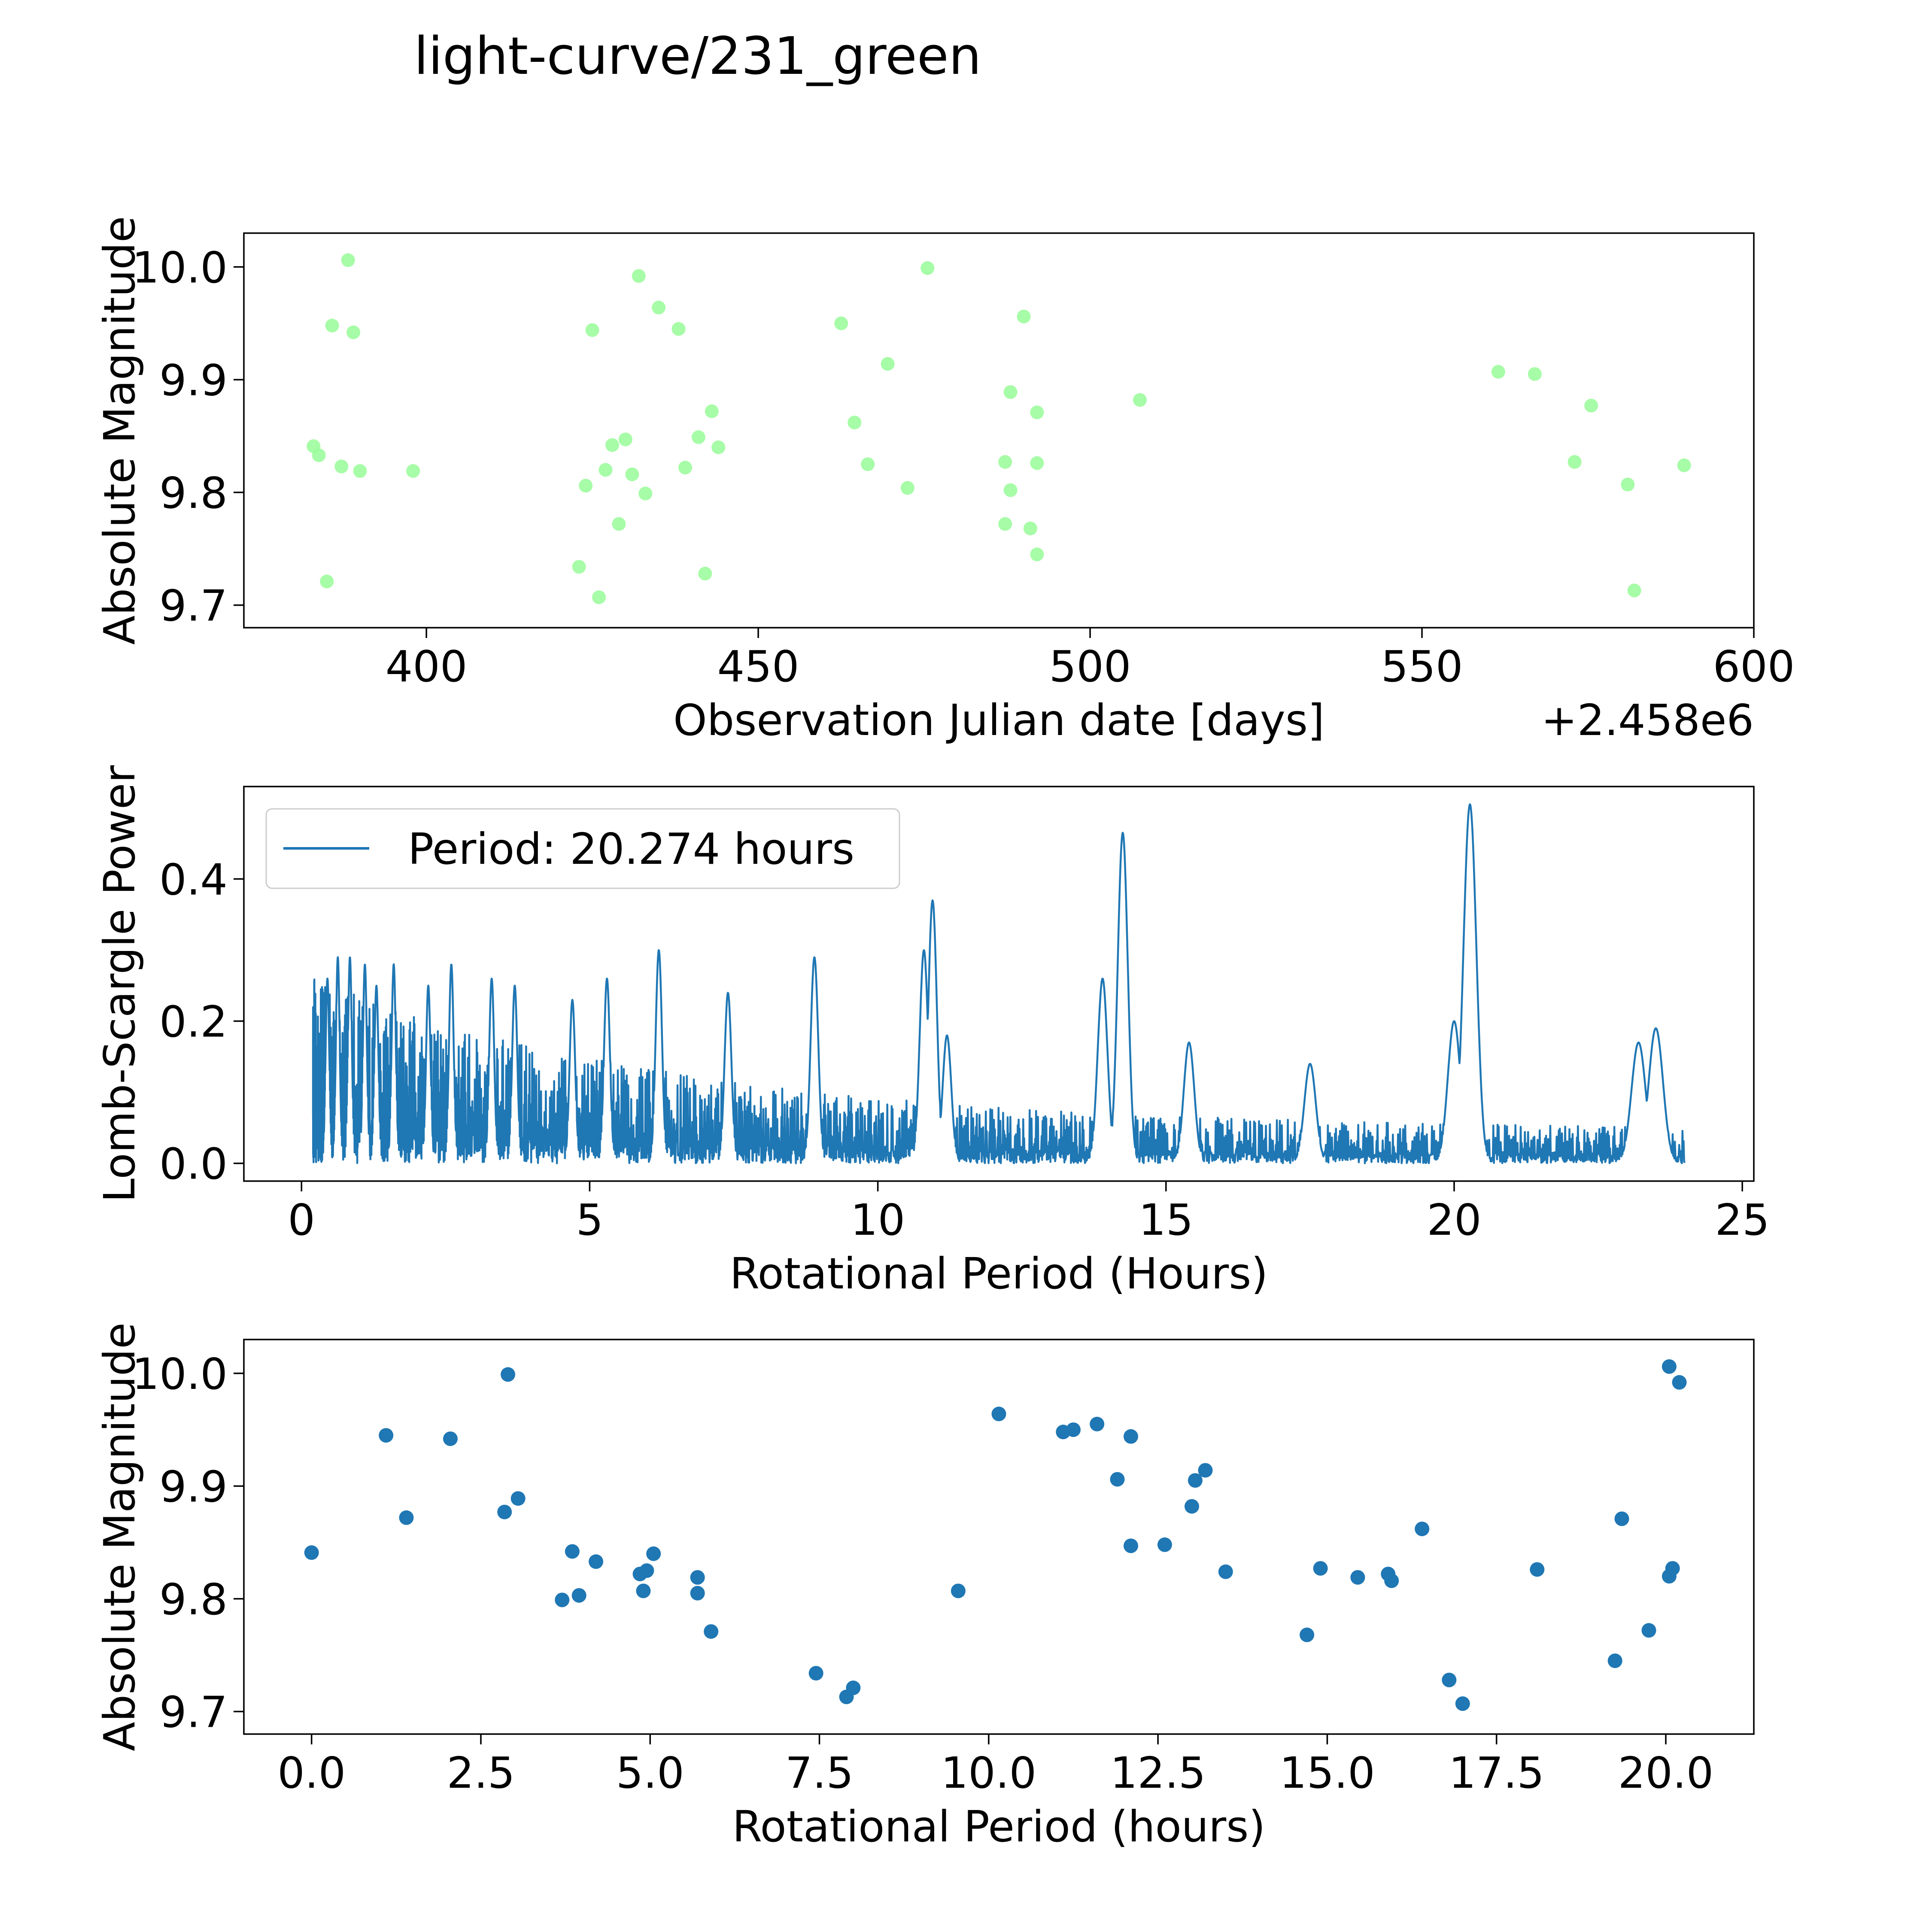 This screenshot has height=1932, width=1932. I want to click on periodogram-line, so click(999, 984).